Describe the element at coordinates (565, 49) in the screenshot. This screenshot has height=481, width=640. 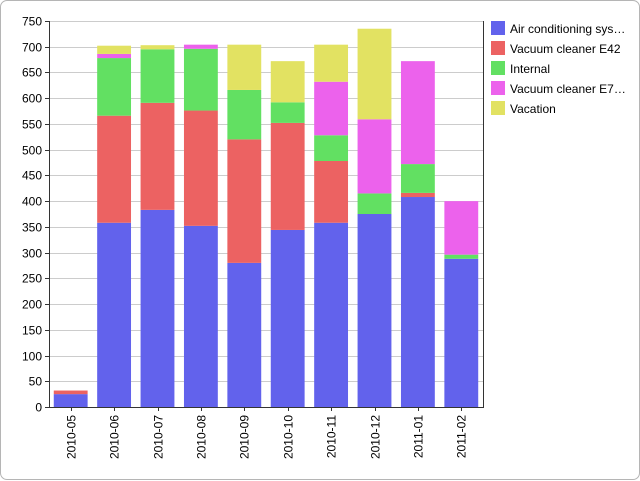
I see `legend-label: Vacuum cleaner E42` at that location.